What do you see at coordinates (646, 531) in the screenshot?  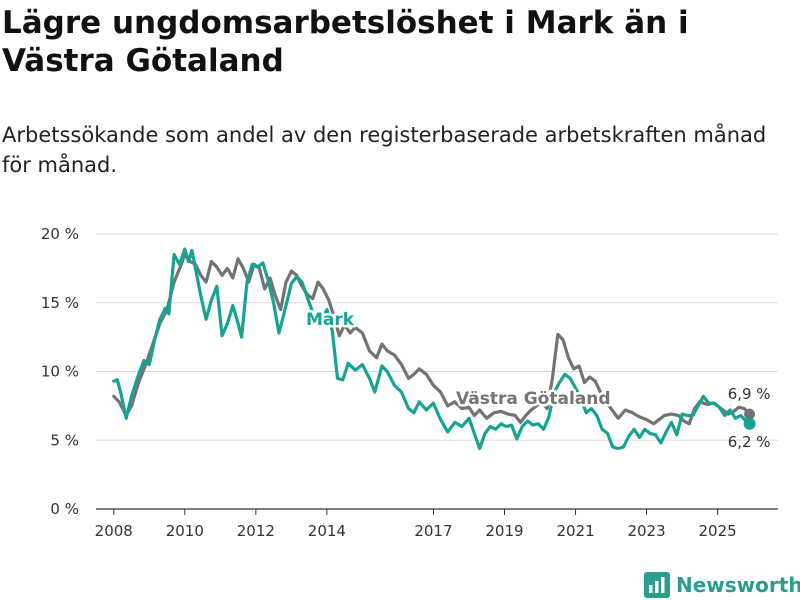 I see `x-tick-label: 2023` at bounding box center [646, 531].